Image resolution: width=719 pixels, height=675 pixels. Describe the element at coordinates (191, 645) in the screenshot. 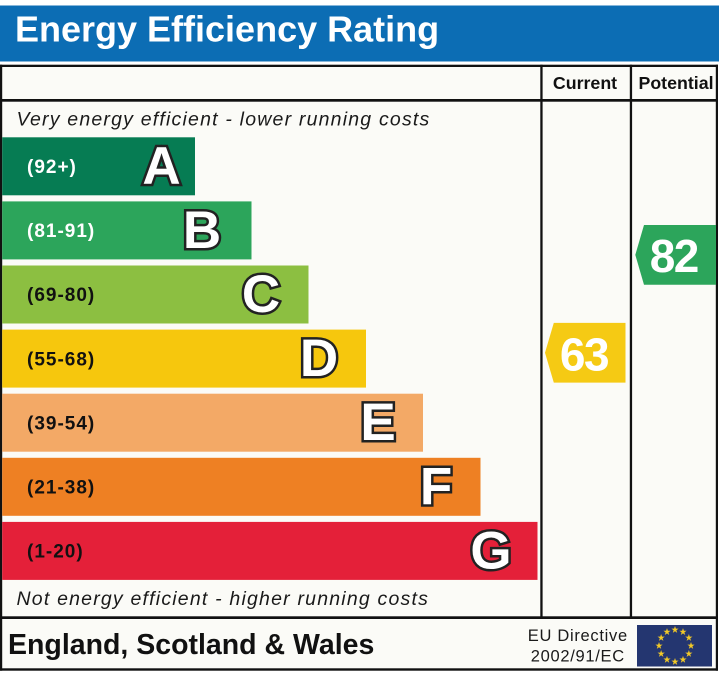

I see `svg-text: England, Scotland & Wales` at that location.